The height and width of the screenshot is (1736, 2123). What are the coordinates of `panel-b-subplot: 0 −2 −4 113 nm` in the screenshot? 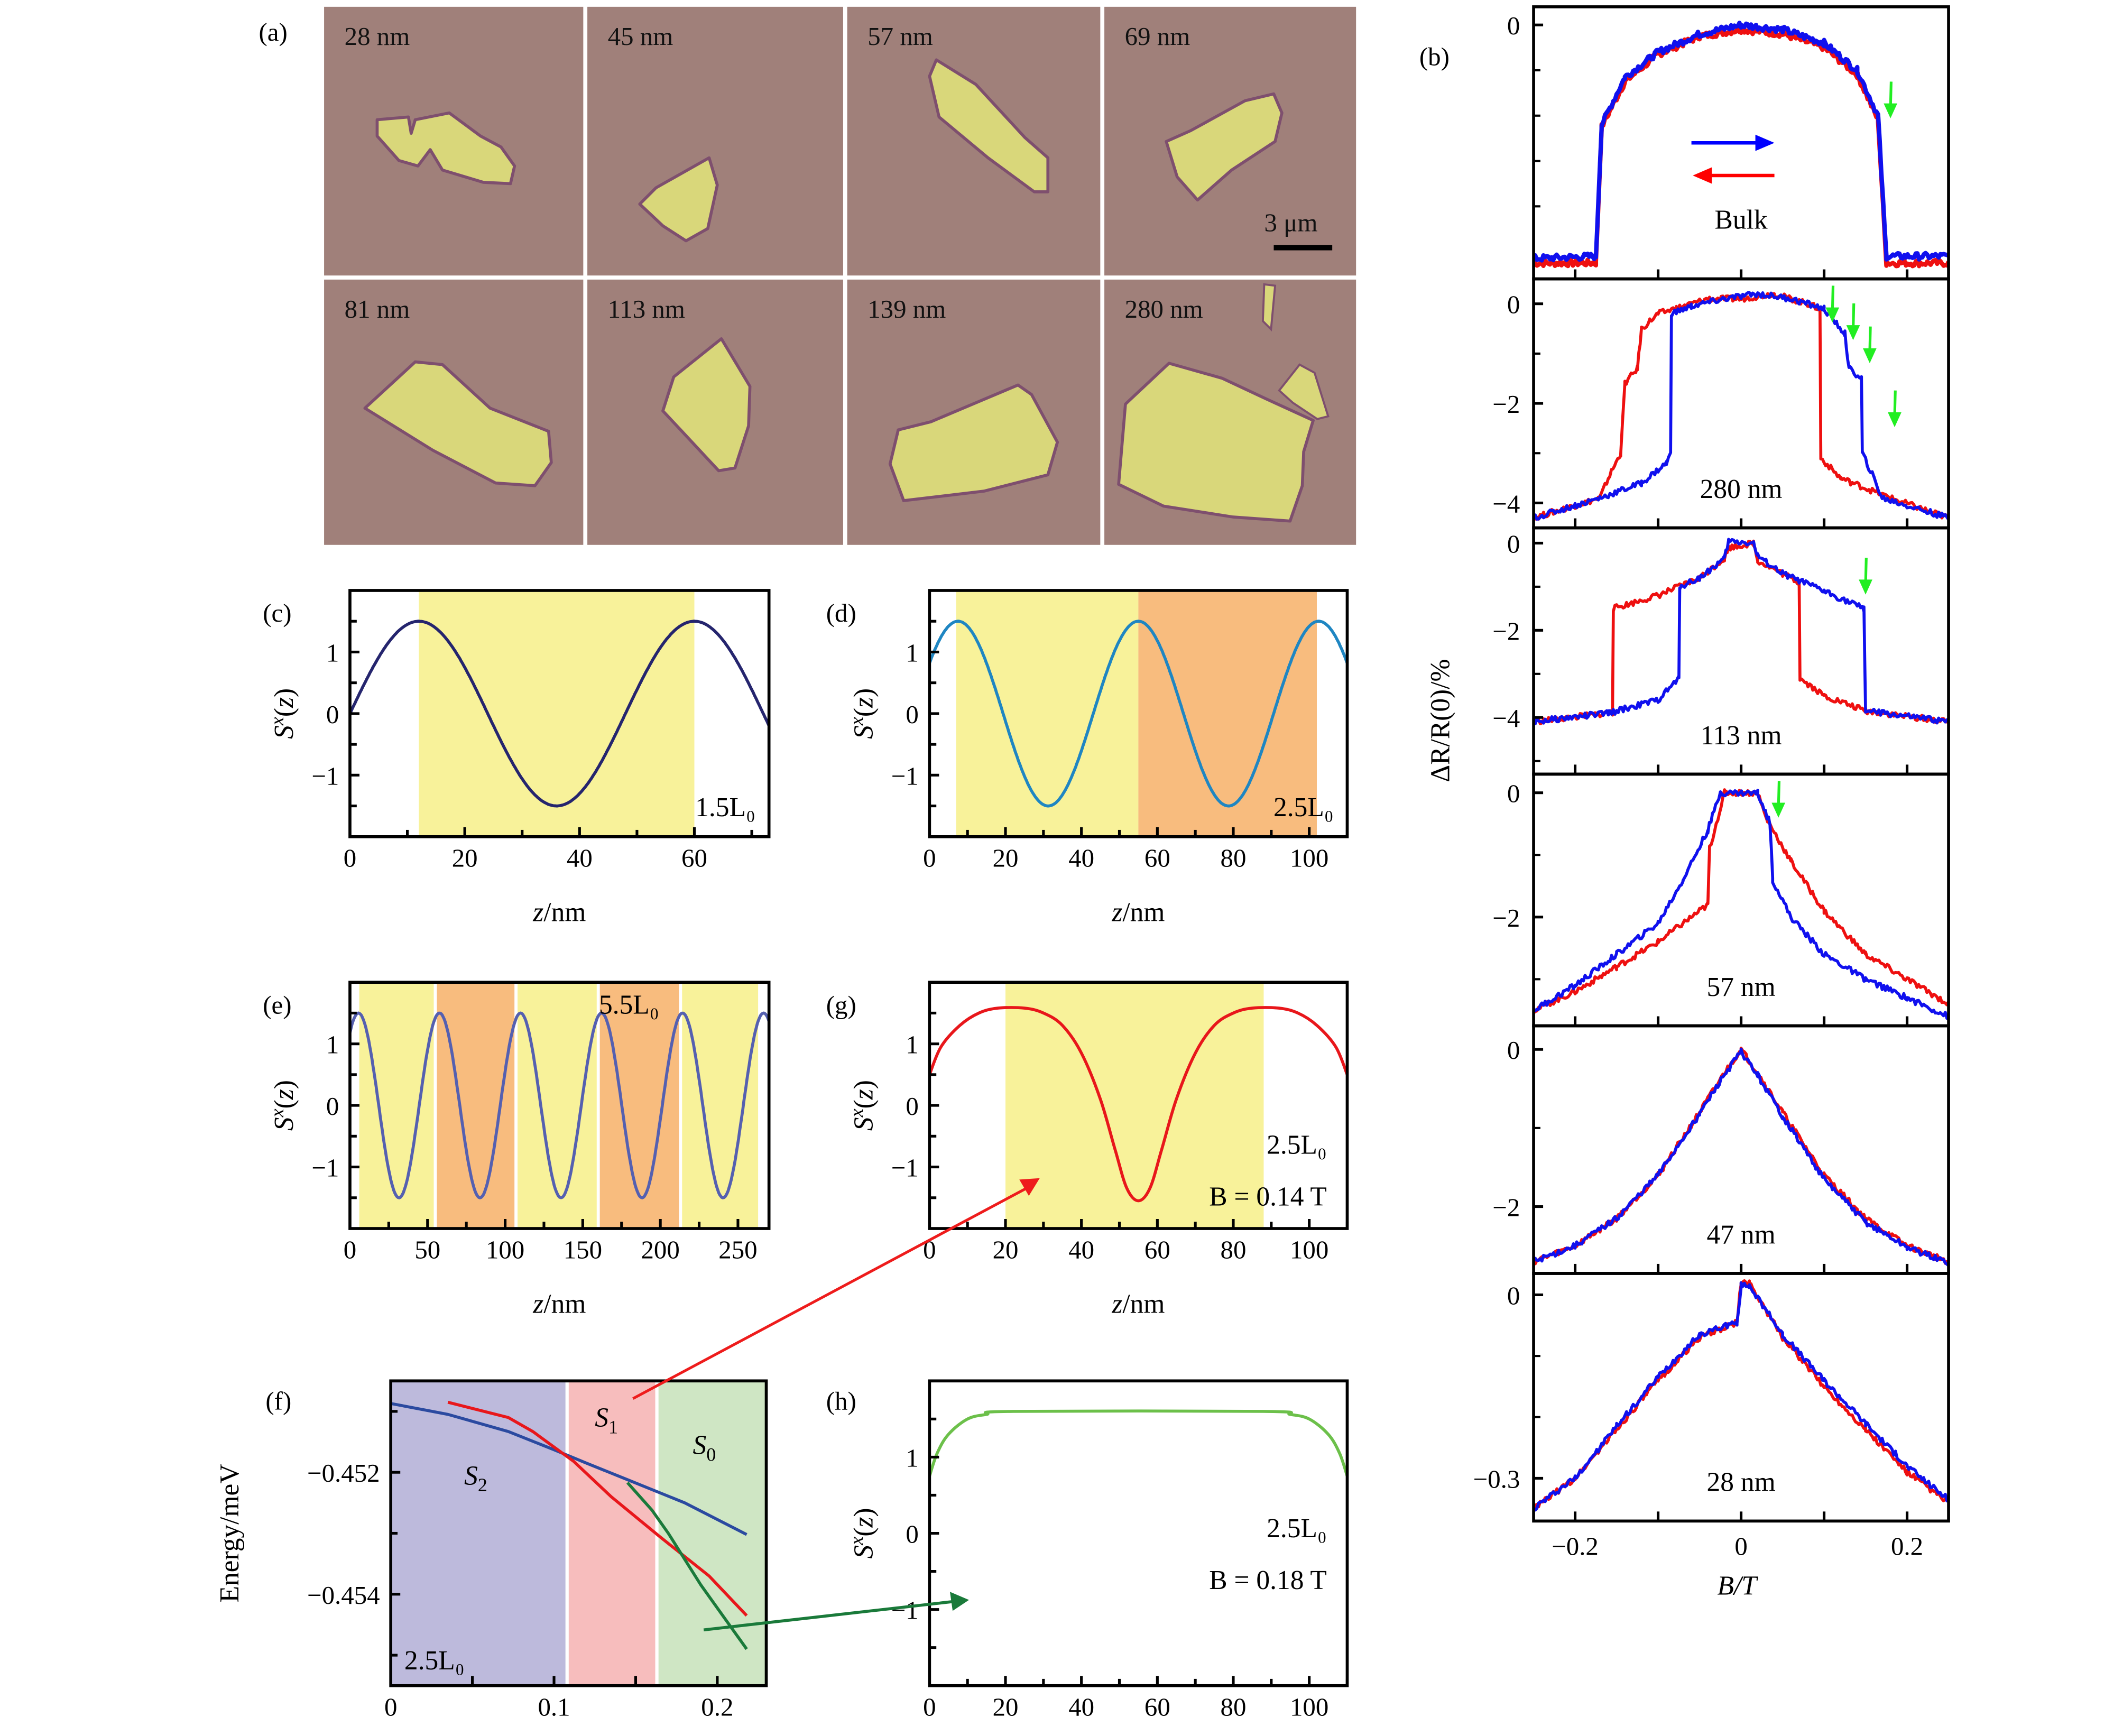 It's located at (1721, 651).